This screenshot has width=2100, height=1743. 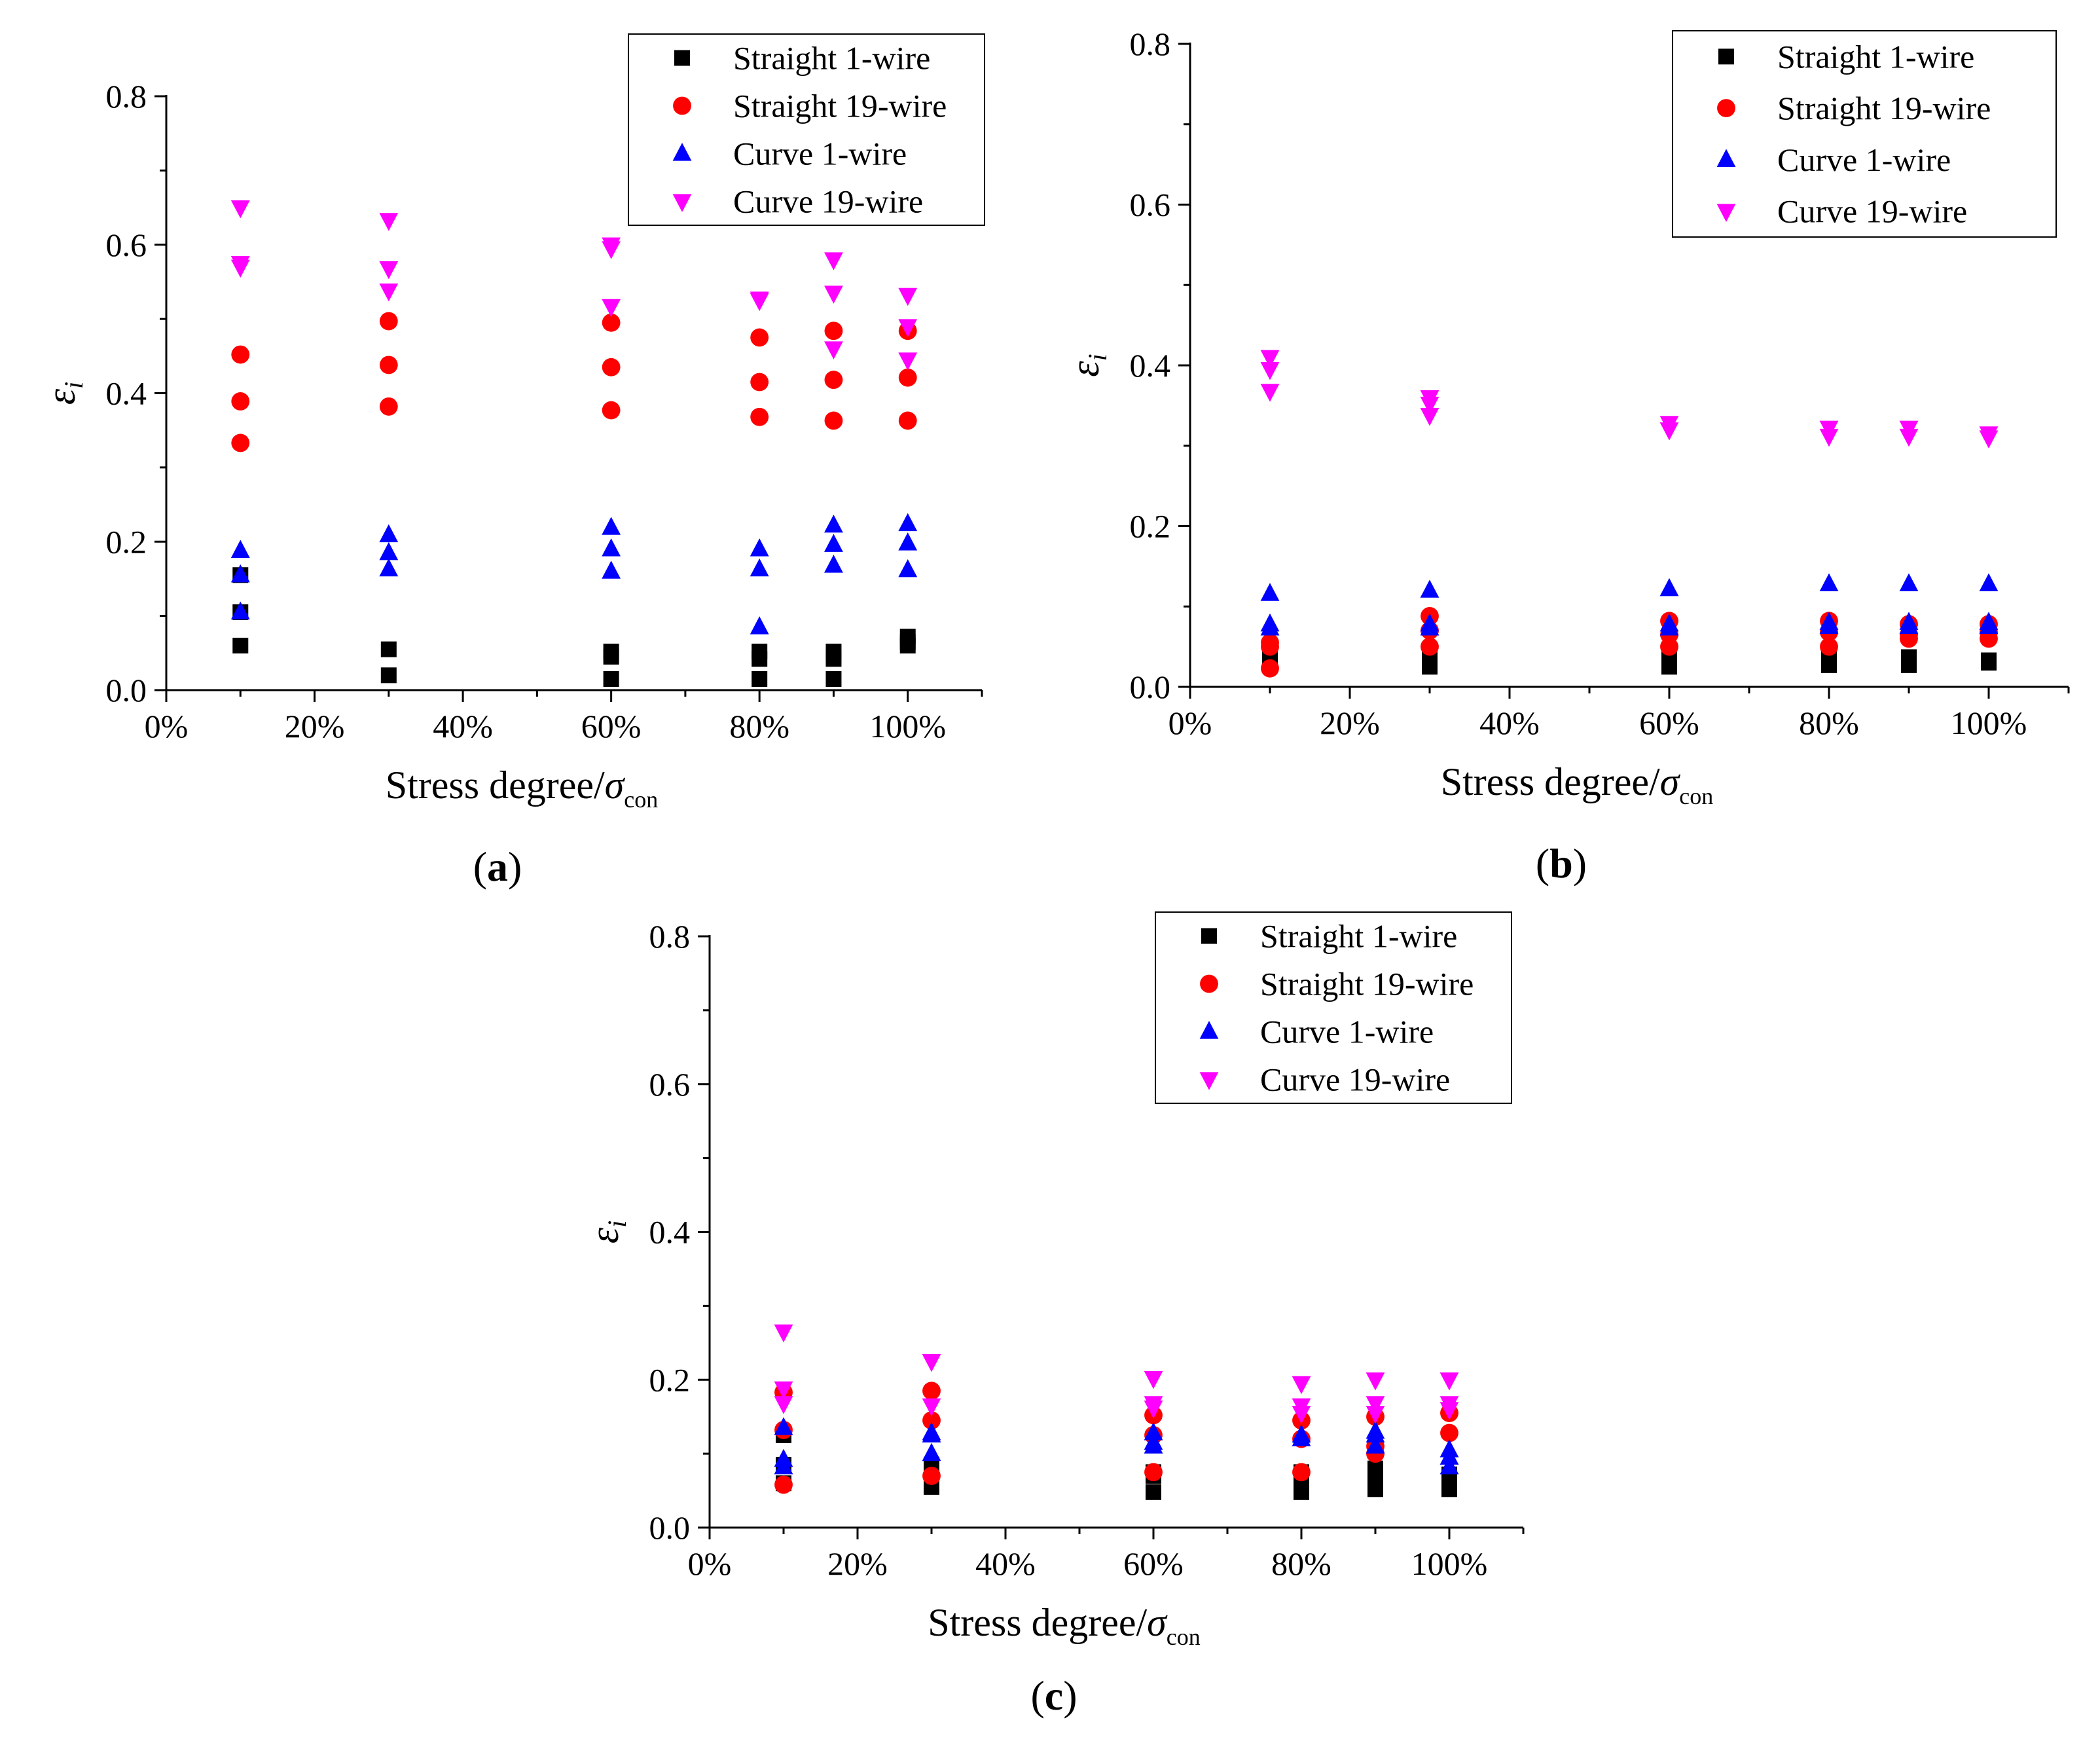 What do you see at coordinates (1350, 723) in the screenshot?
I see `x-tick-label: 20%` at bounding box center [1350, 723].